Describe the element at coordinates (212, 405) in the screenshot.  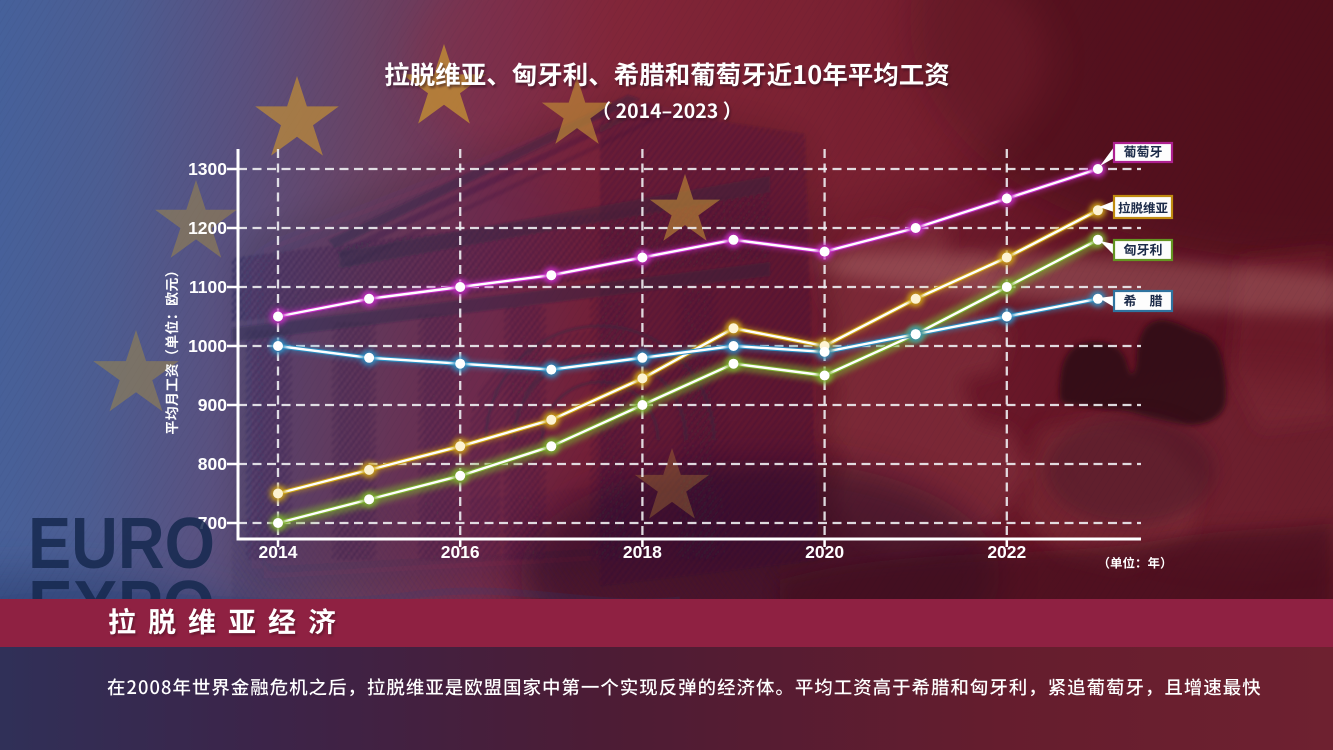
I see `svg-text: 900` at that location.